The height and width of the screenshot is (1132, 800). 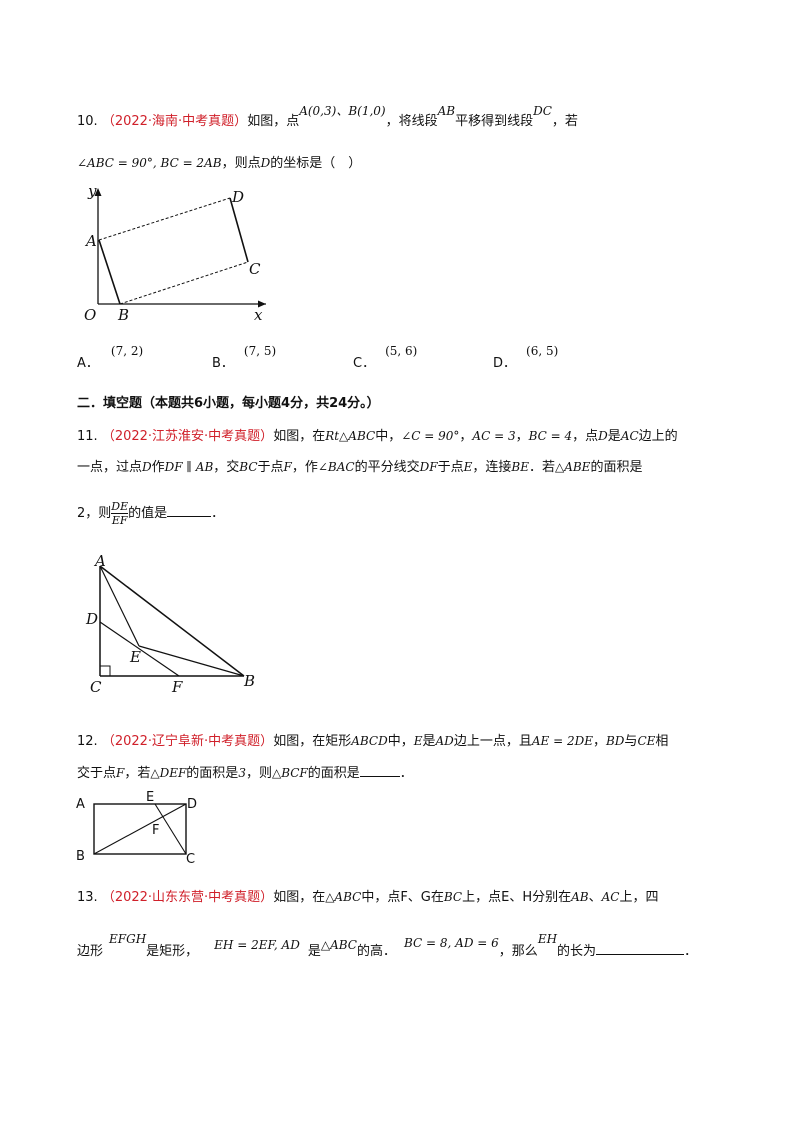 I want to click on q11-text: 2，则, so click(x=94, y=513).